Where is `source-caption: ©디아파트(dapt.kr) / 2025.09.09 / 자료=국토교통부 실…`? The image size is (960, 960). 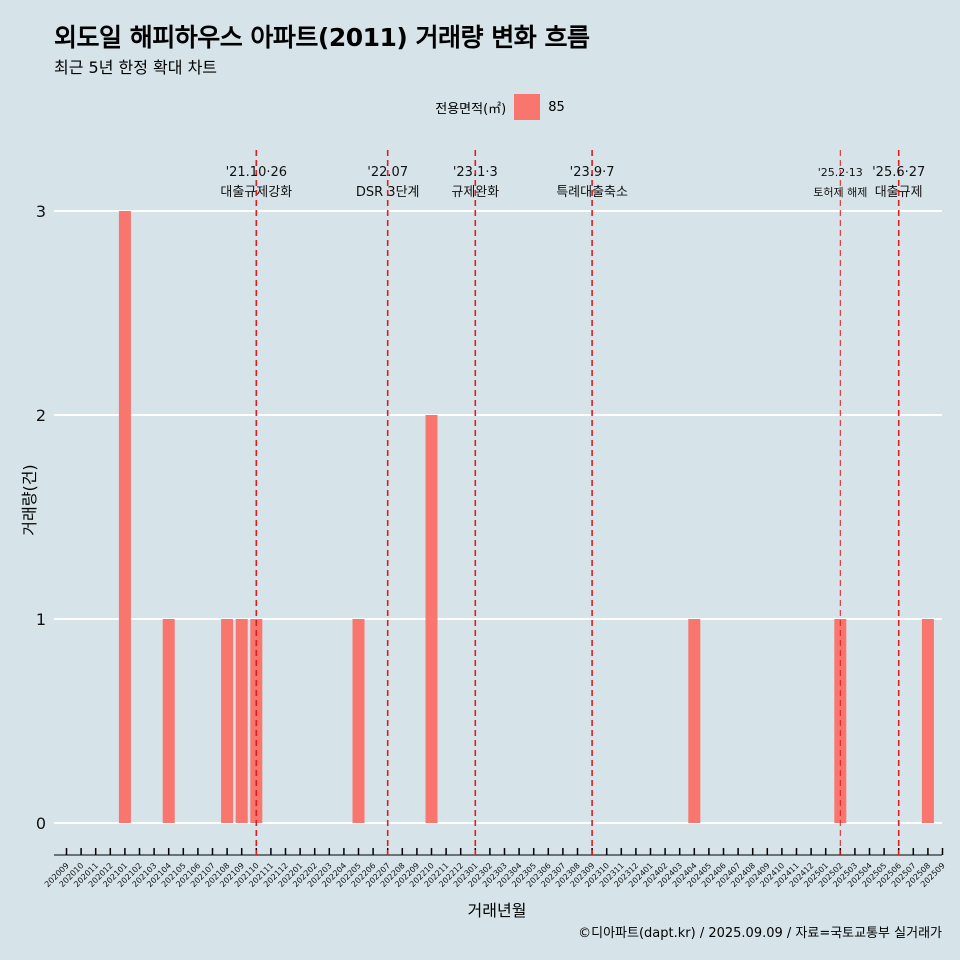 source-caption: ©디아파트(dapt.kr) / 2025.09.09 / 자료=국토교통부 실… is located at coordinates (760, 933).